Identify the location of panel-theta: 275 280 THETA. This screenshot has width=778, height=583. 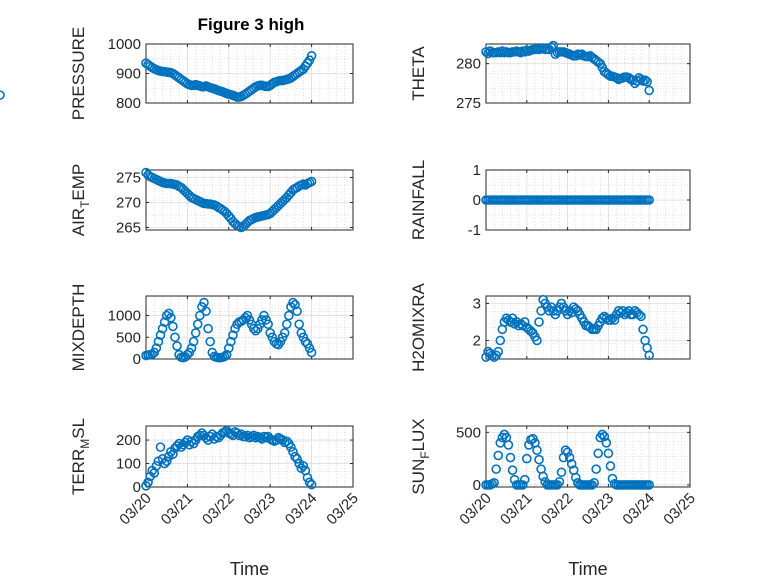
(345, 76).